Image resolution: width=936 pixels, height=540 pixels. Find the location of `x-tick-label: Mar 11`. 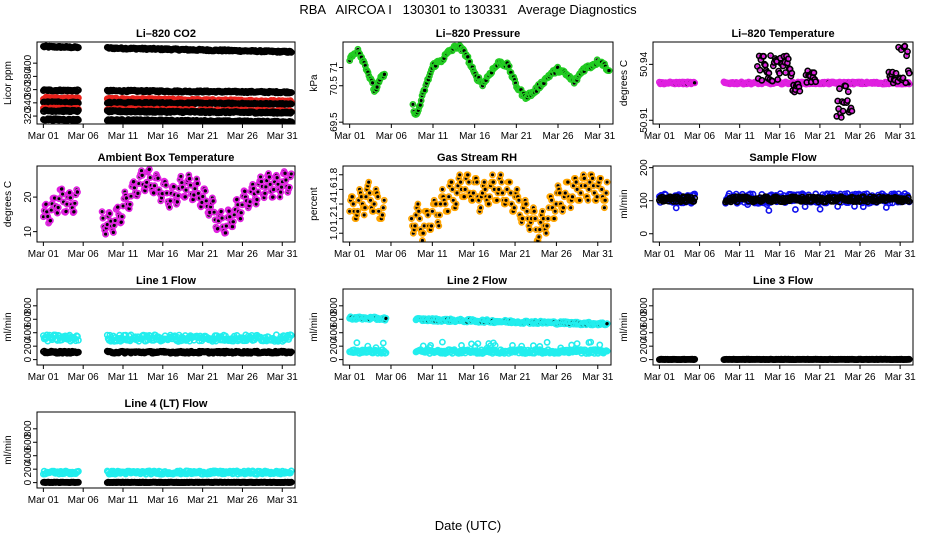

x-tick-label: Mar 11 is located at coordinates (739, 254).